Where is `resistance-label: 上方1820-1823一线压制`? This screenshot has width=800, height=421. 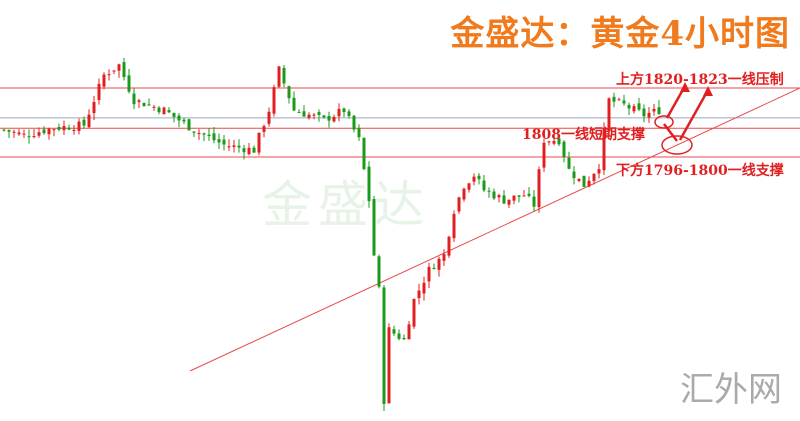
resistance-label: 上方1820-1823一线压制 is located at coordinates (700, 80).